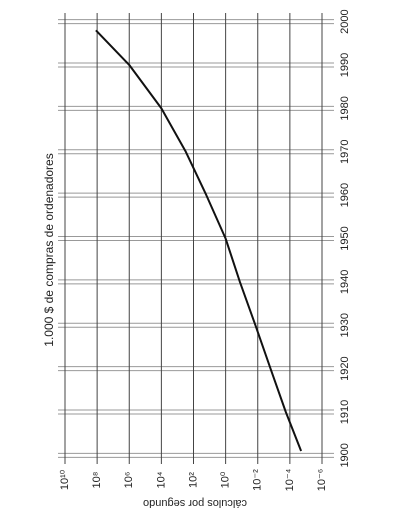  I want to click on x-tick-label: 1950, so click(345, 238).